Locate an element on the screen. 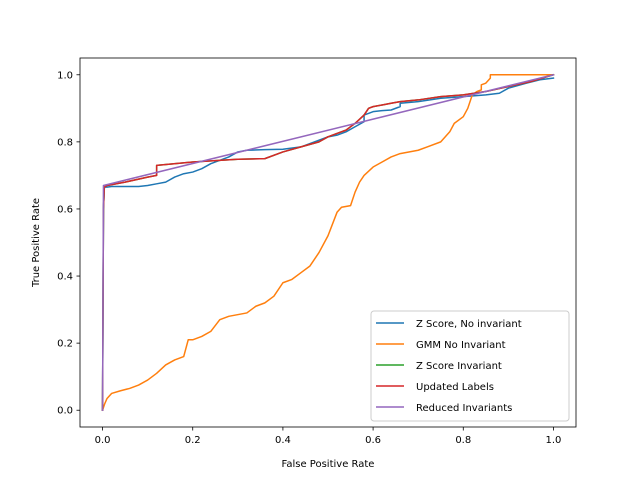 The height and width of the screenshot is (480, 640). legend-label-2: GMM No Invariant is located at coordinates (461, 345).